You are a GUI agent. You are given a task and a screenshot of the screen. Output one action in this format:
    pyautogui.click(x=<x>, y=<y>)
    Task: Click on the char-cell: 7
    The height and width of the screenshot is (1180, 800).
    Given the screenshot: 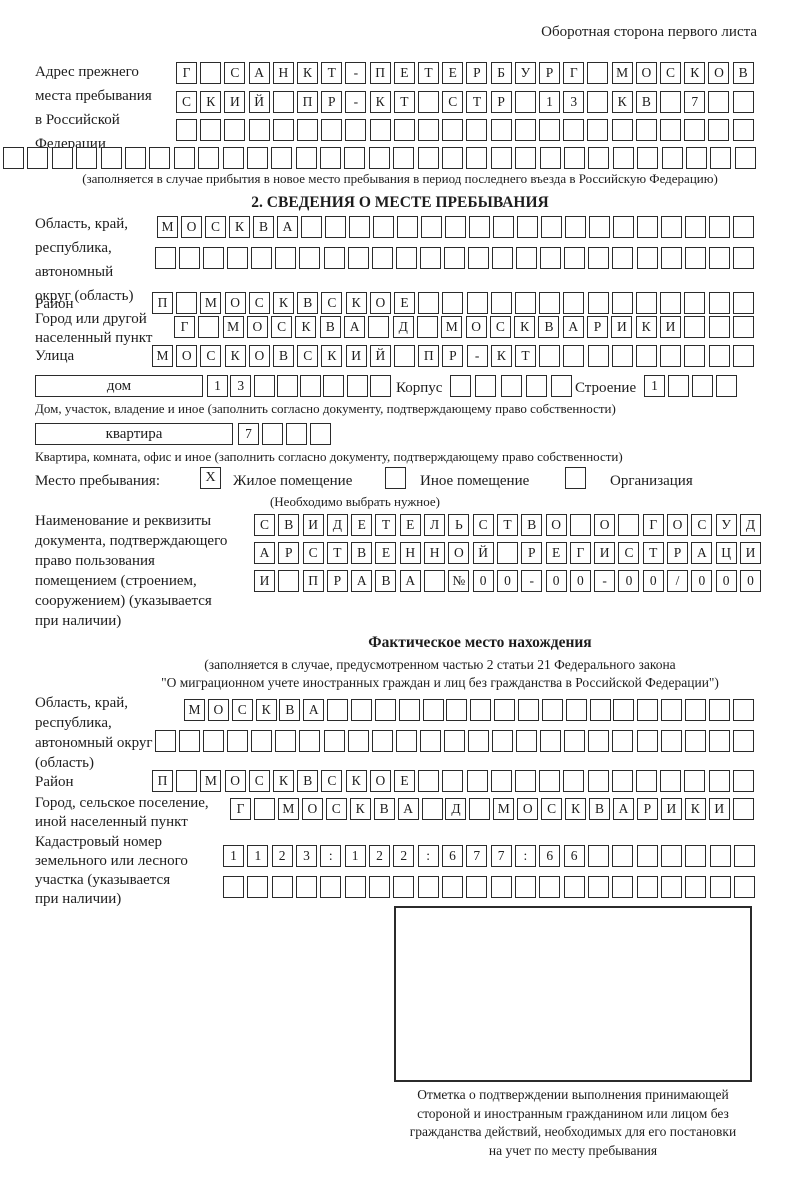 What is the action you would take?
    pyautogui.click(x=501, y=856)
    